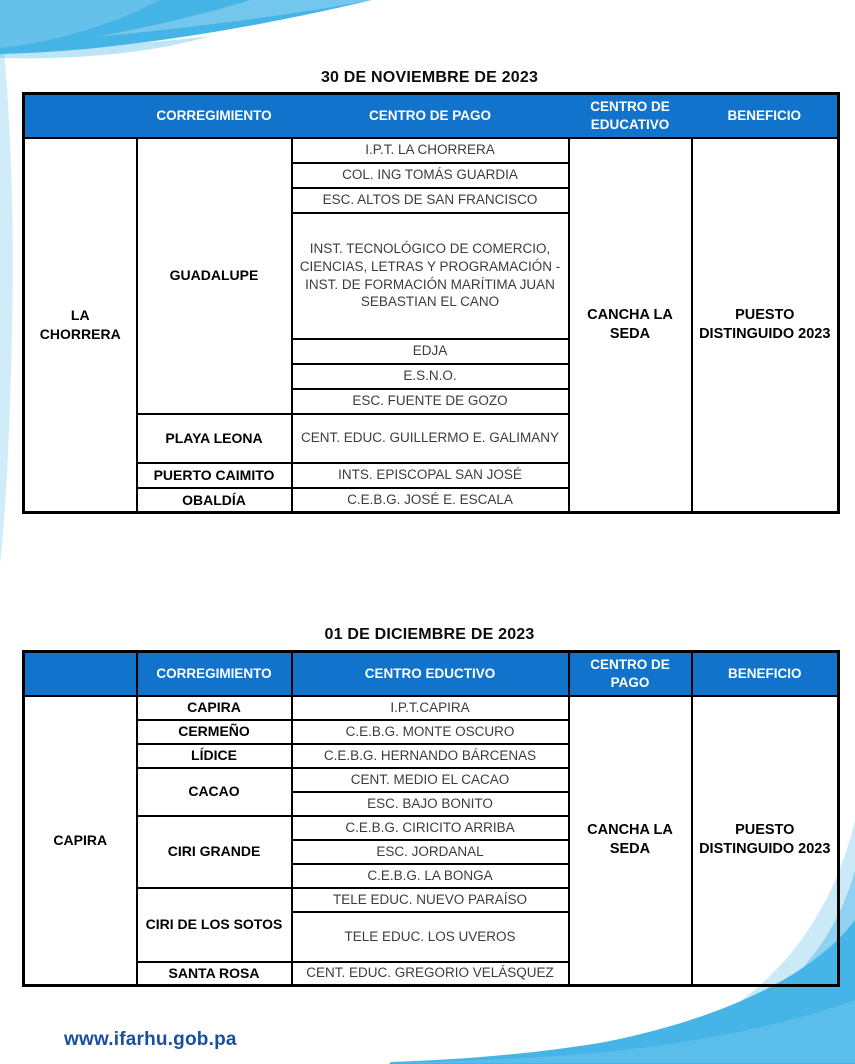  I want to click on corregimiento-cell: CAPIRA, so click(214, 707).